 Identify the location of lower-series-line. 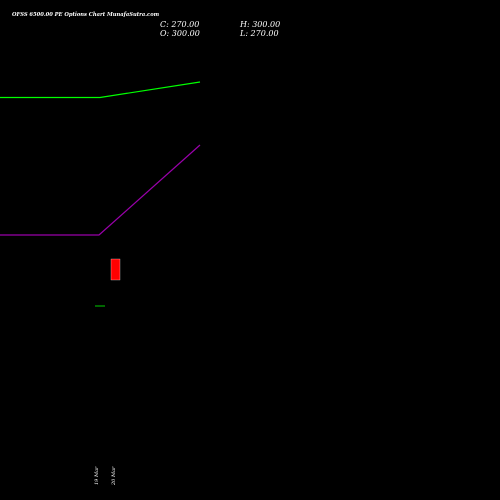
(100, 190).